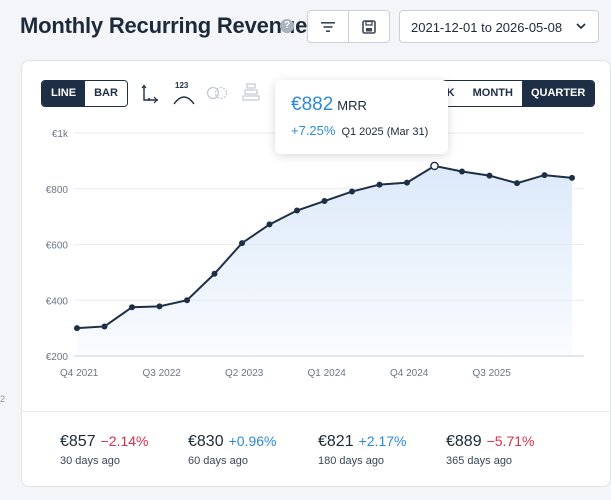  I want to click on filter-button, so click(328, 26).